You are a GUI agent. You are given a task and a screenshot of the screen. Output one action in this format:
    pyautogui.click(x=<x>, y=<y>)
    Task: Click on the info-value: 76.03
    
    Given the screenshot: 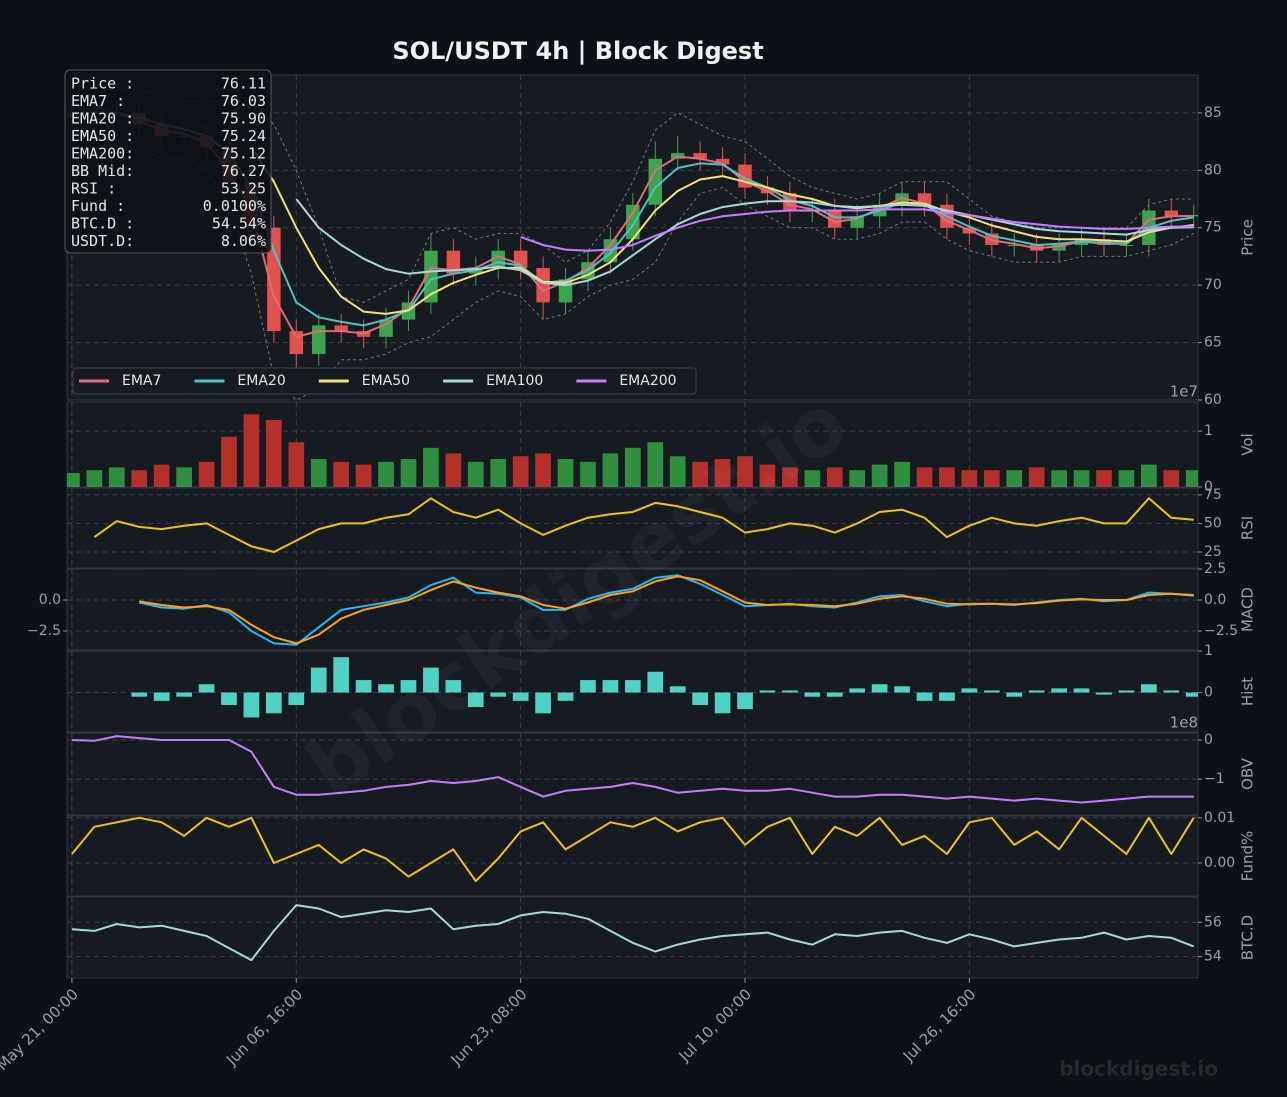 What is the action you would take?
    pyautogui.click(x=243, y=101)
    